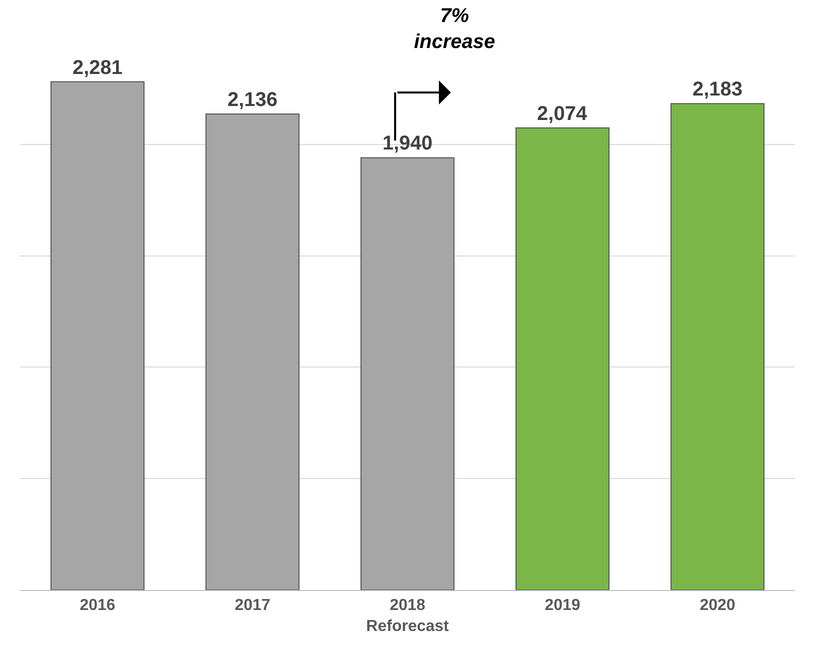  Describe the element at coordinates (718, 605) in the screenshot. I see `x-tick-label: 2020` at that location.